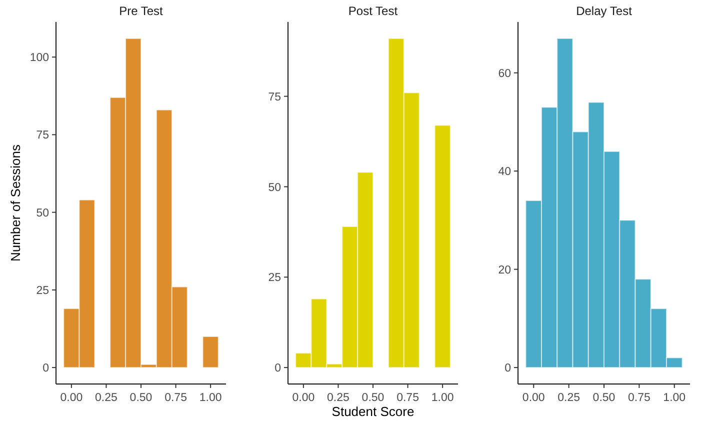 Image resolution: width=713 pixels, height=422 pixels. Describe the element at coordinates (373, 11) in the screenshot. I see `chart-title: Post Test` at that location.